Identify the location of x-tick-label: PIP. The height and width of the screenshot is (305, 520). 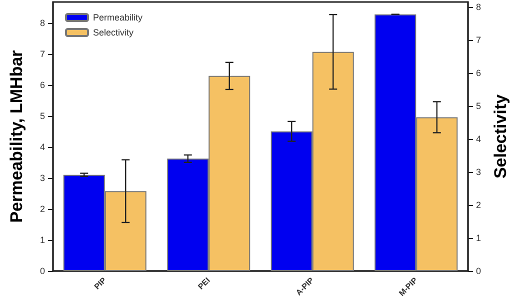
(100, 283).